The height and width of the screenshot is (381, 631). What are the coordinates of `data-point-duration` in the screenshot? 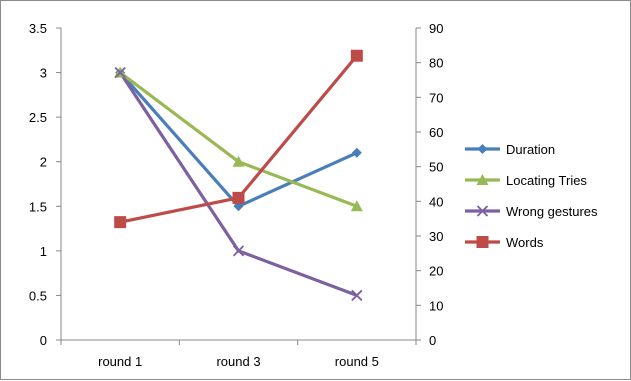 It's located at (356, 152).